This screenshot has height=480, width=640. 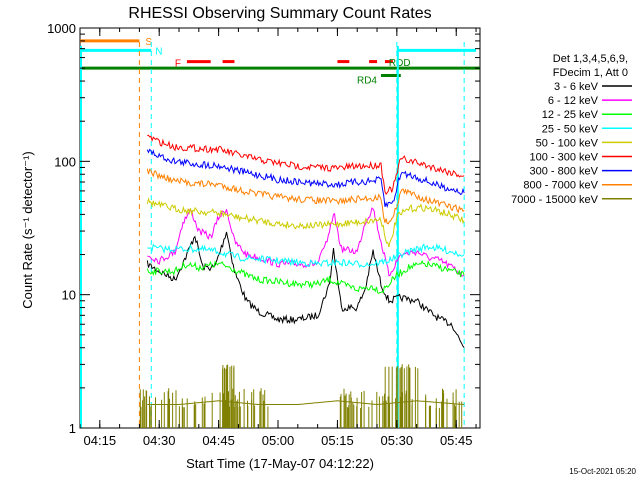 What do you see at coordinates (280, 463) in the screenshot?
I see `x-axis-label: Start Time (17-May-07 04:12:22)` at bounding box center [280, 463].